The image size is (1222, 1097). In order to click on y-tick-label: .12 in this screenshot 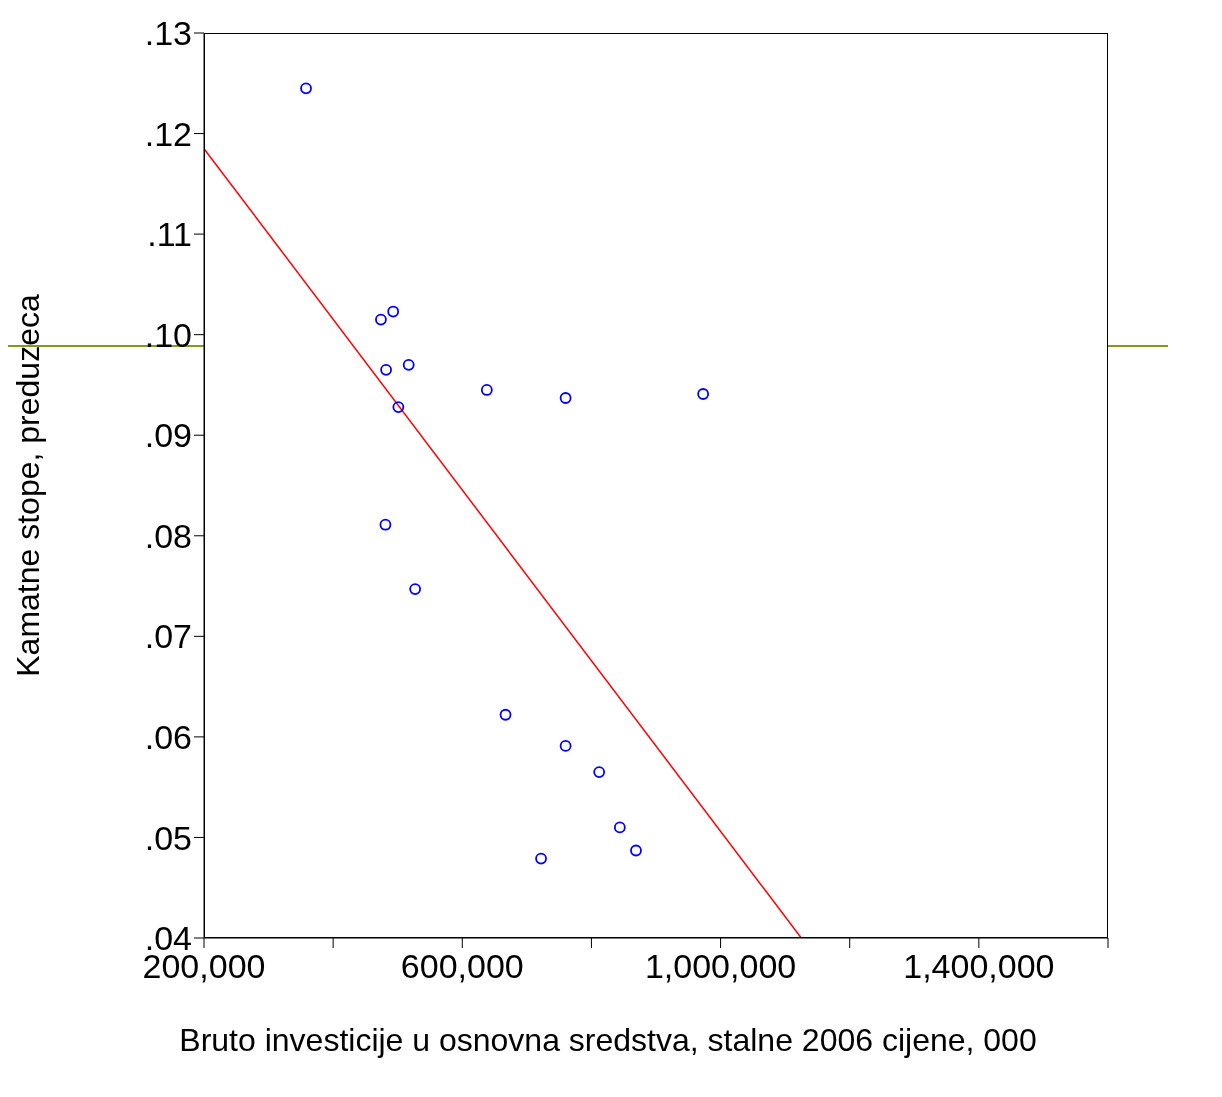, I will do `click(168, 133)`.